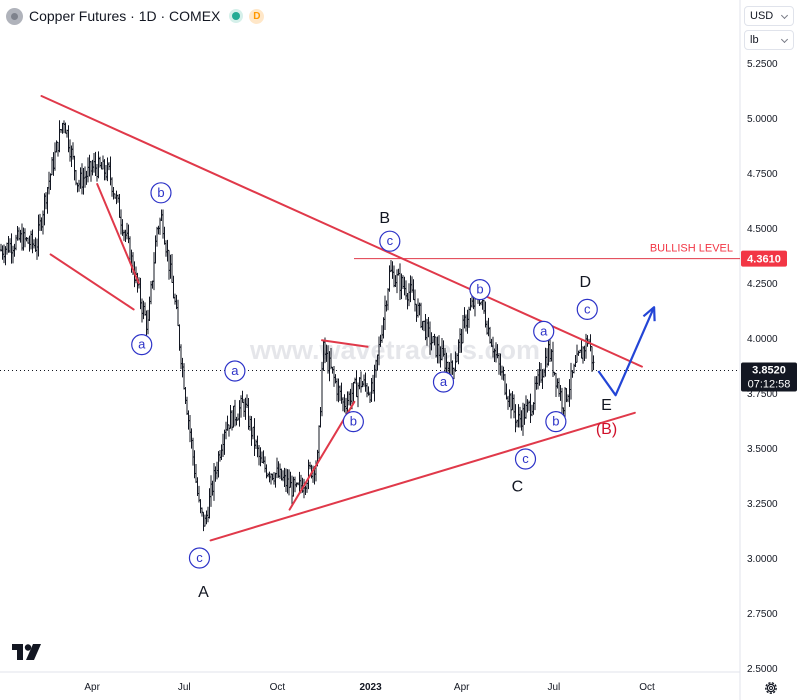 Image resolution: width=800 pixels, height=700 pixels. Describe the element at coordinates (762, 614) in the screenshot. I see `price-tick-label: 2.7500` at that location.